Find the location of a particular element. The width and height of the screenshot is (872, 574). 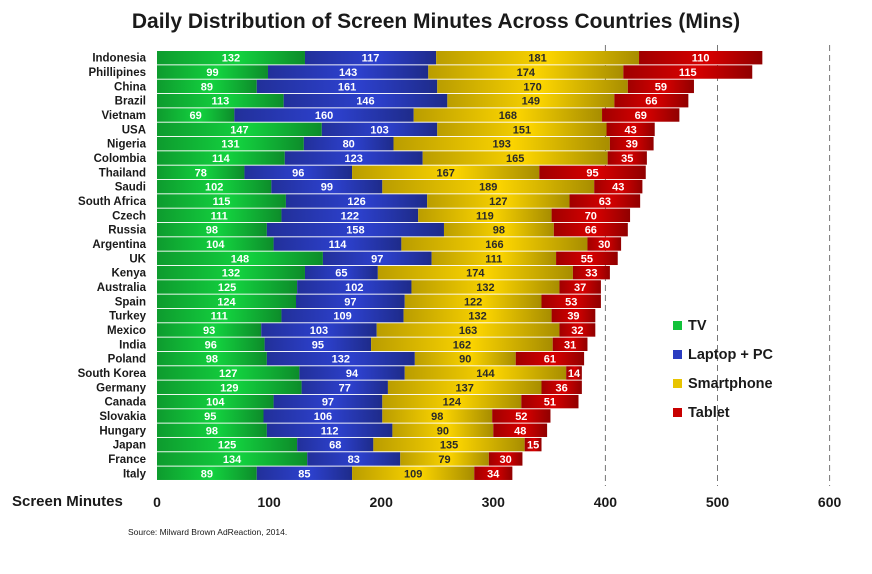

bar-mexico-smartphone is located at coordinates (468, 330).